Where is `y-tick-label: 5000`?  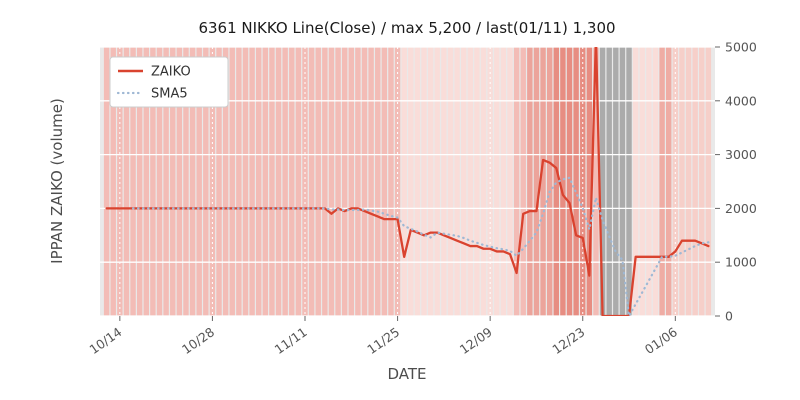 y-tick-label: 5000 is located at coordinates (741, 47).